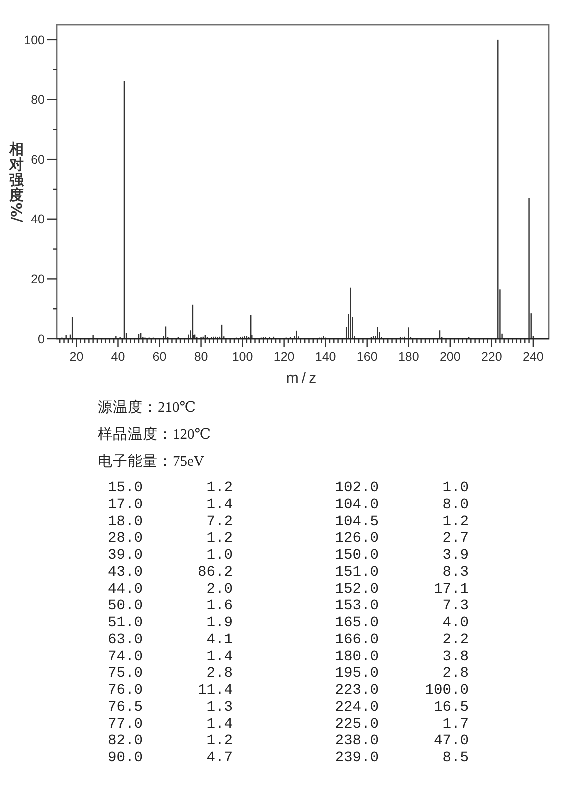 This screenshot has height=812, width=570. Describe the element at coordinates (38, 100) in the screenshot. I see `y-tick-label: 80` at that location.